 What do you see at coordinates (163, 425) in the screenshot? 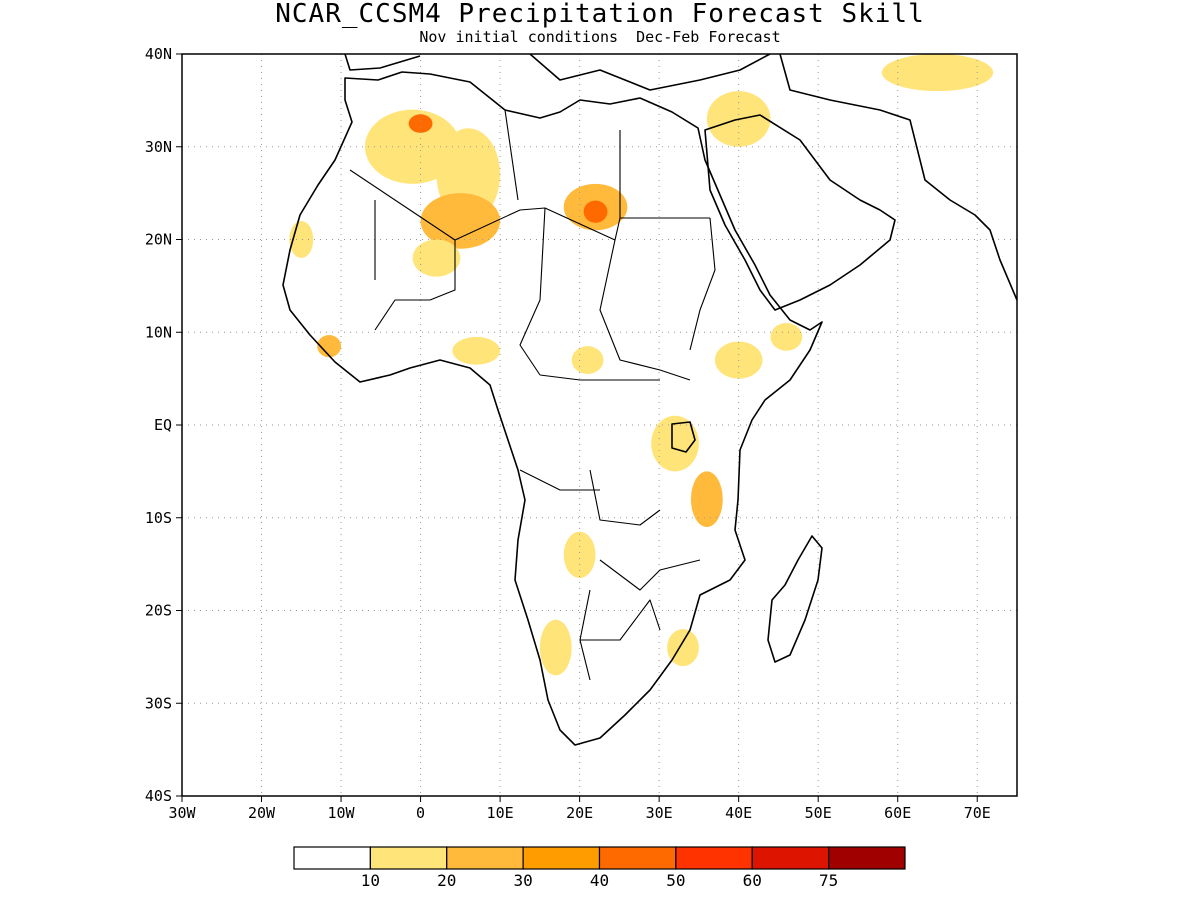
I see `y-tick-label: EQ` at bounding box center [163, 425].